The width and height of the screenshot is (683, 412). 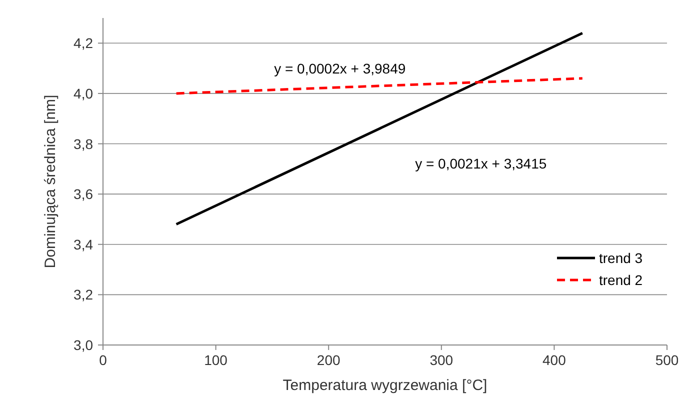 What do you see at coordinates (84, 144) in the screenshot?
I see `y-tick-label: 3,8` at bounding box center [84, 144].